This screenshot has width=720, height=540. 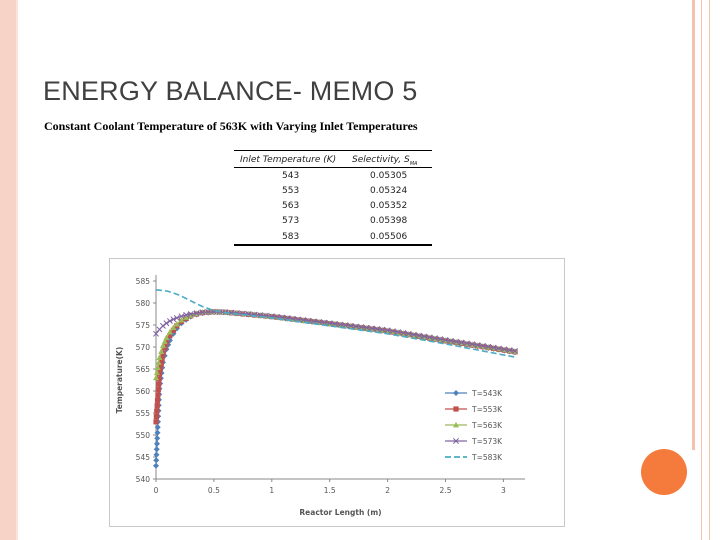 What do you see at coordinates (389, 221) in the screenshot?
I see `table-cell-selectivity: 0.05398` at bounding box center [389, 221].